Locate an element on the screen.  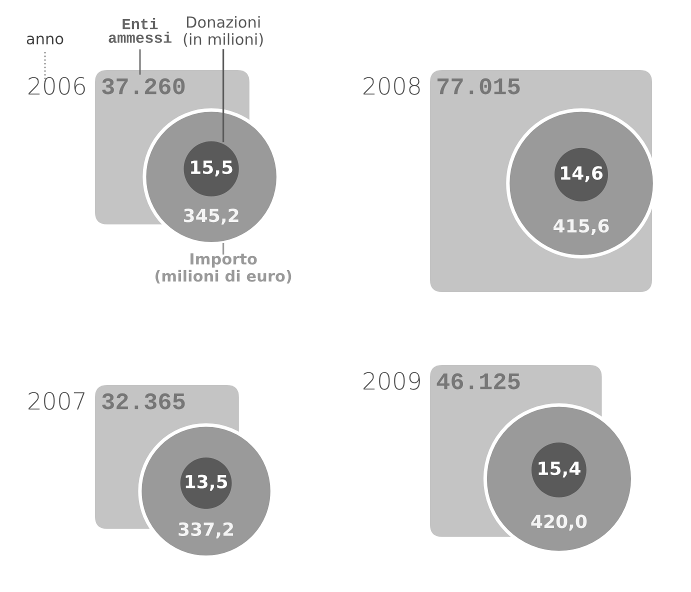
text: anno is located at coordinates (45, 40).